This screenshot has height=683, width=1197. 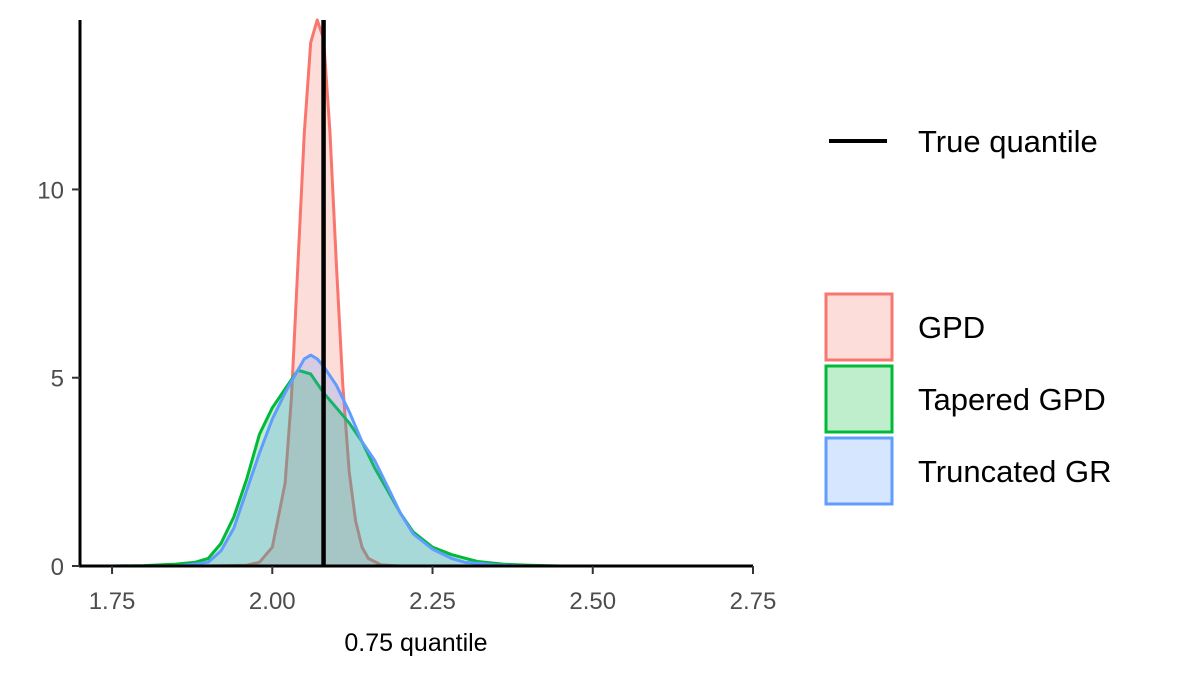 What do you see at coordinates (57, 379) in the screenshot?
I see `y-tick-label: 5` at bounding box center [57, 379].